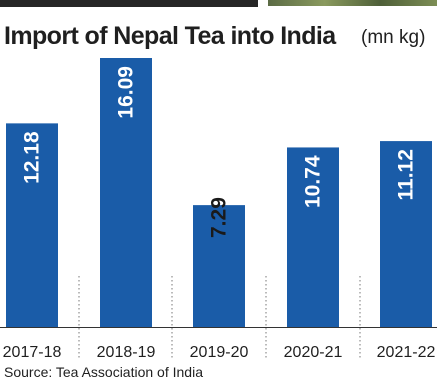 Image resolution: width=437 pixels, height=385 pixels. Describe the element at coordinates (406, 352) in the screenshot. I see `x-tick-label: 2021-22` at that location.